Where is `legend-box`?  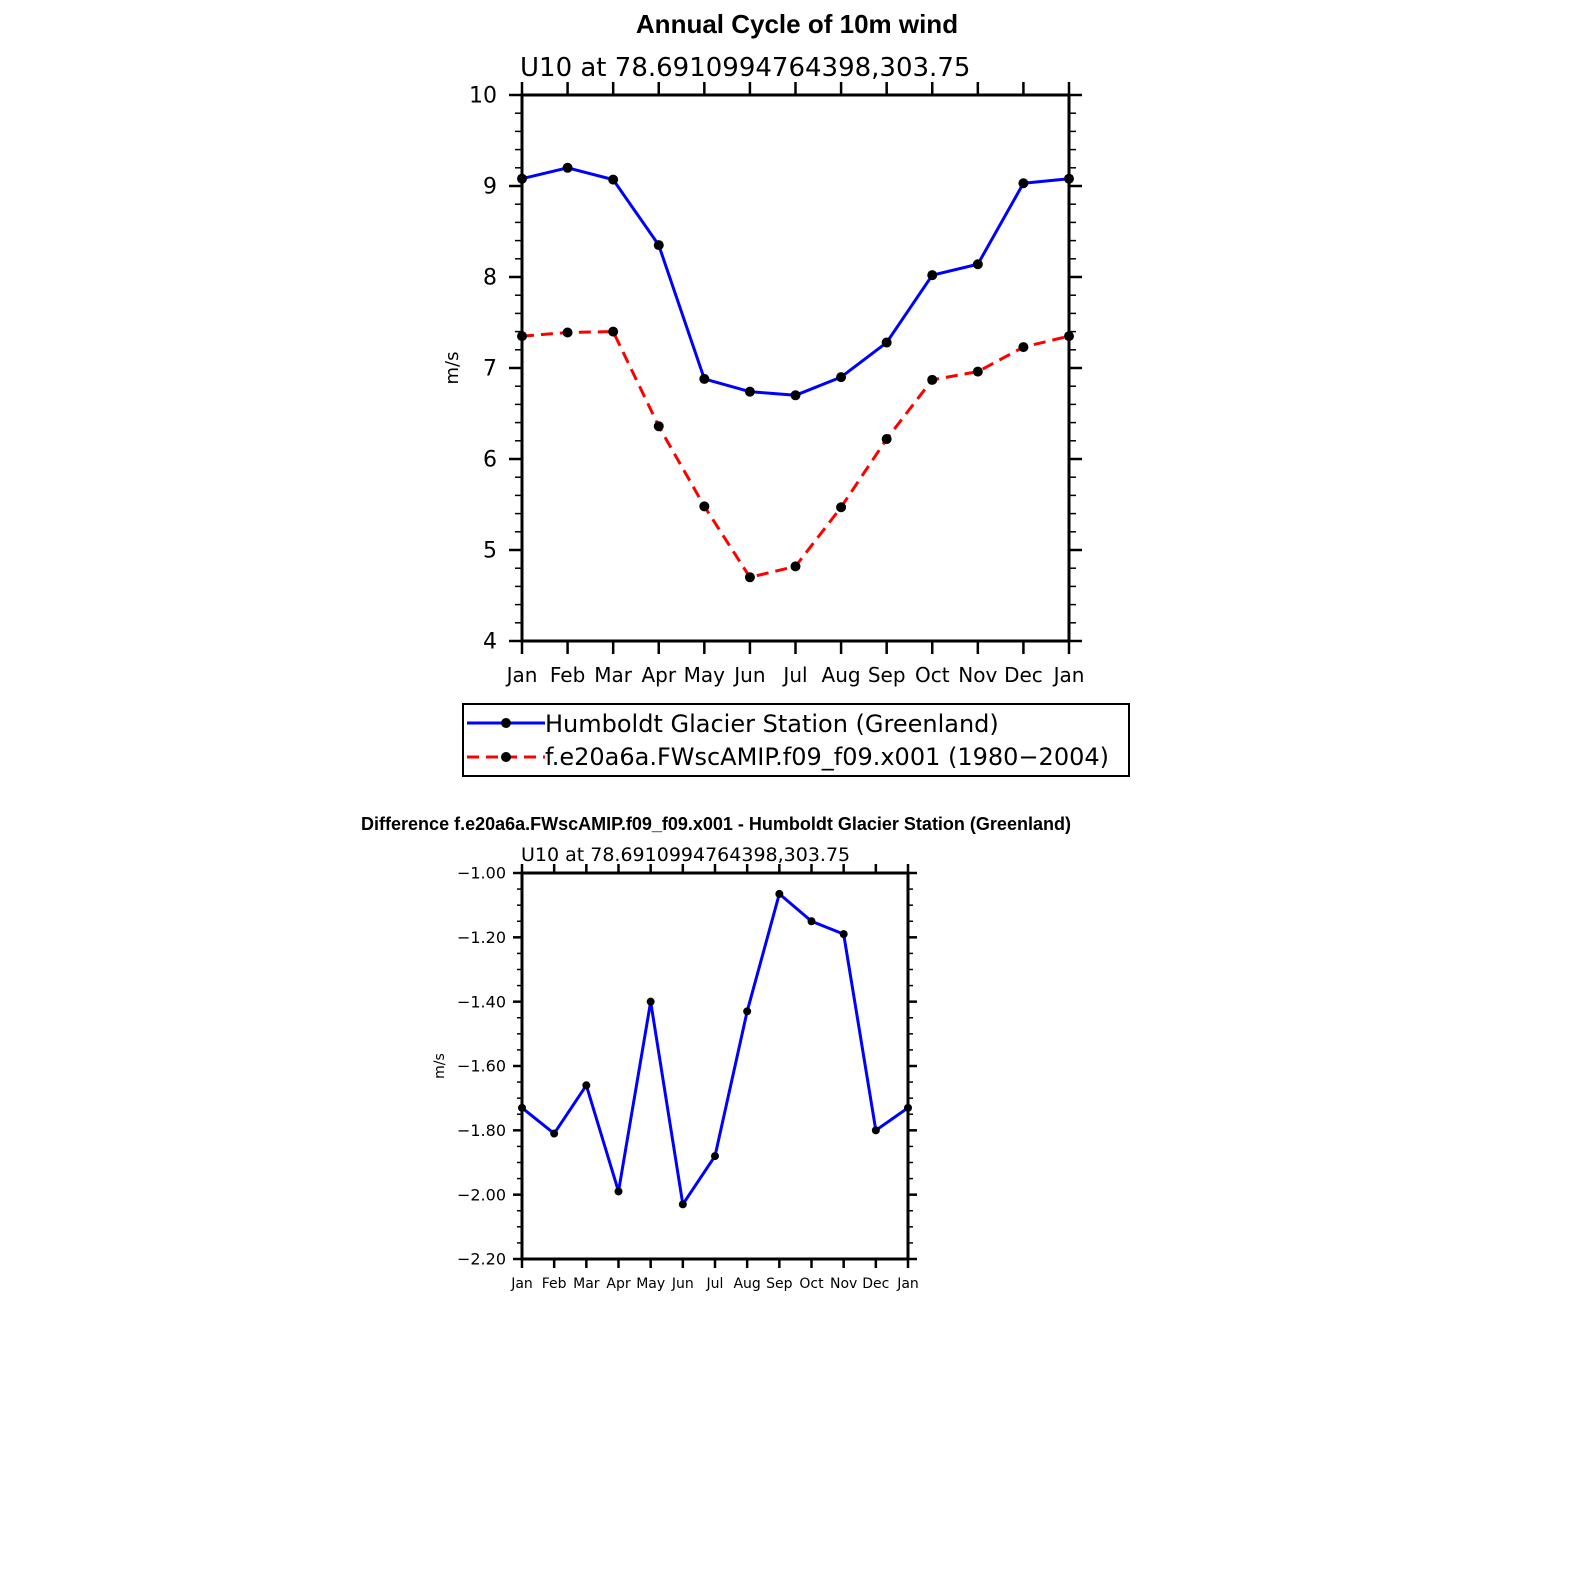
legend-box is located at coordinates (796, 740).